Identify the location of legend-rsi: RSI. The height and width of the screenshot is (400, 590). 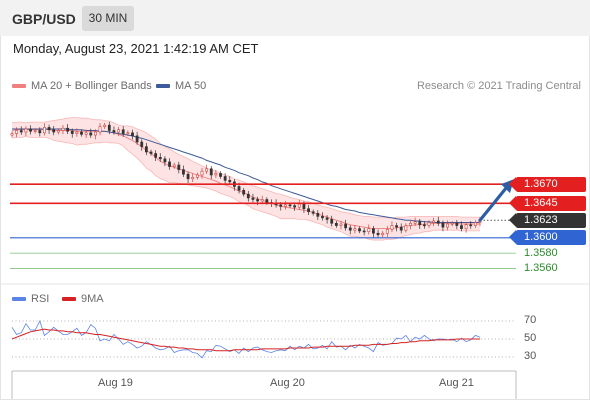
(30, 299).